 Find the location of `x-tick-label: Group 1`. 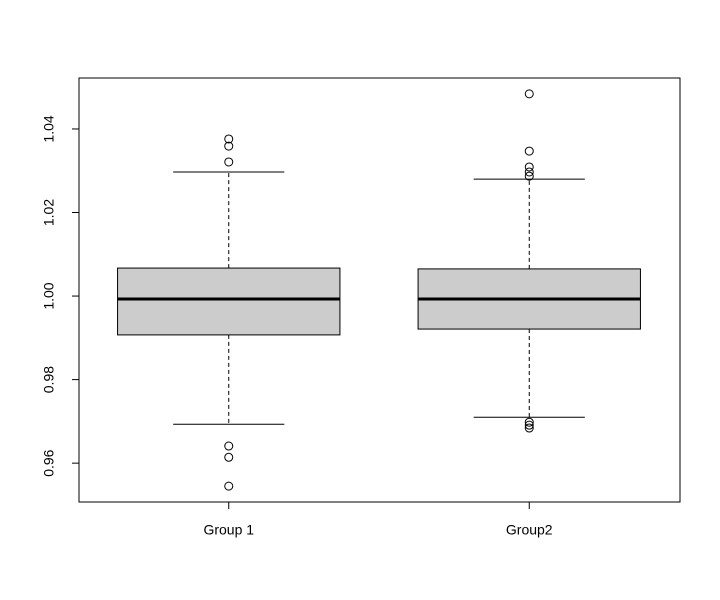

x-tick-label: Group 1 is located at coordinates (228, 530).